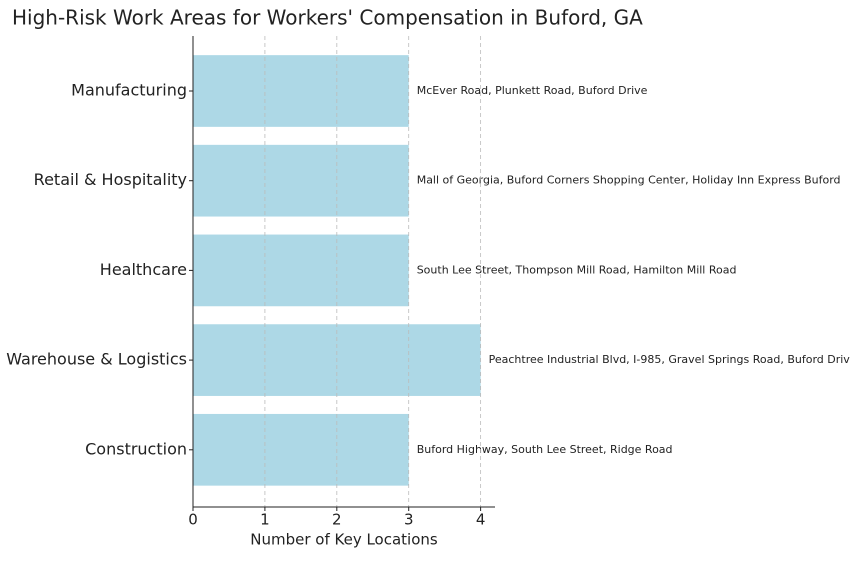 The height and width of the screenshot is (562, 850). Describe the element at coordinates (193, 520) in the screenshot. I see `x-tick-label: 0` at that location.